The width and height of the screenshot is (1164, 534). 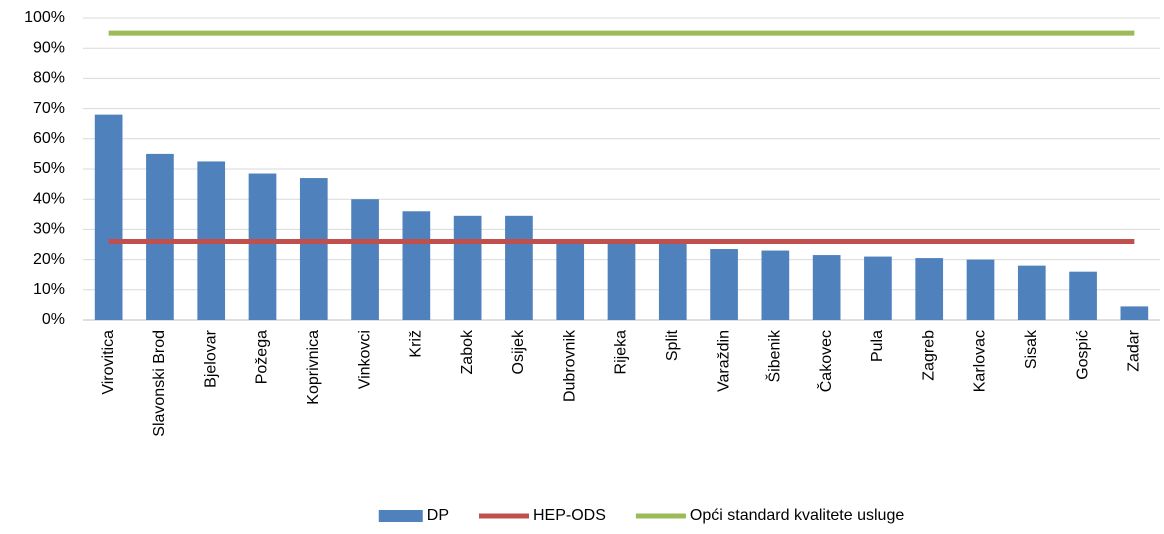 What do you see at coordinates (569, 515) in the screenshot?
I see `legend-label: HEP-ODS` at bounding box center [569, 515].